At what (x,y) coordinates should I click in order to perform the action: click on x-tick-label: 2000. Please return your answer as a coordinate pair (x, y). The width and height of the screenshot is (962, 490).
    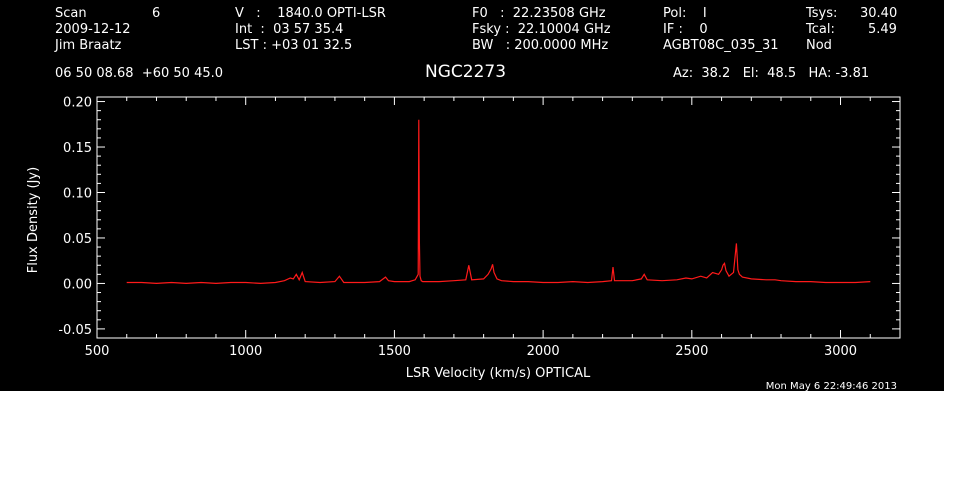
    Looking at the image, I should click on (543, 351).